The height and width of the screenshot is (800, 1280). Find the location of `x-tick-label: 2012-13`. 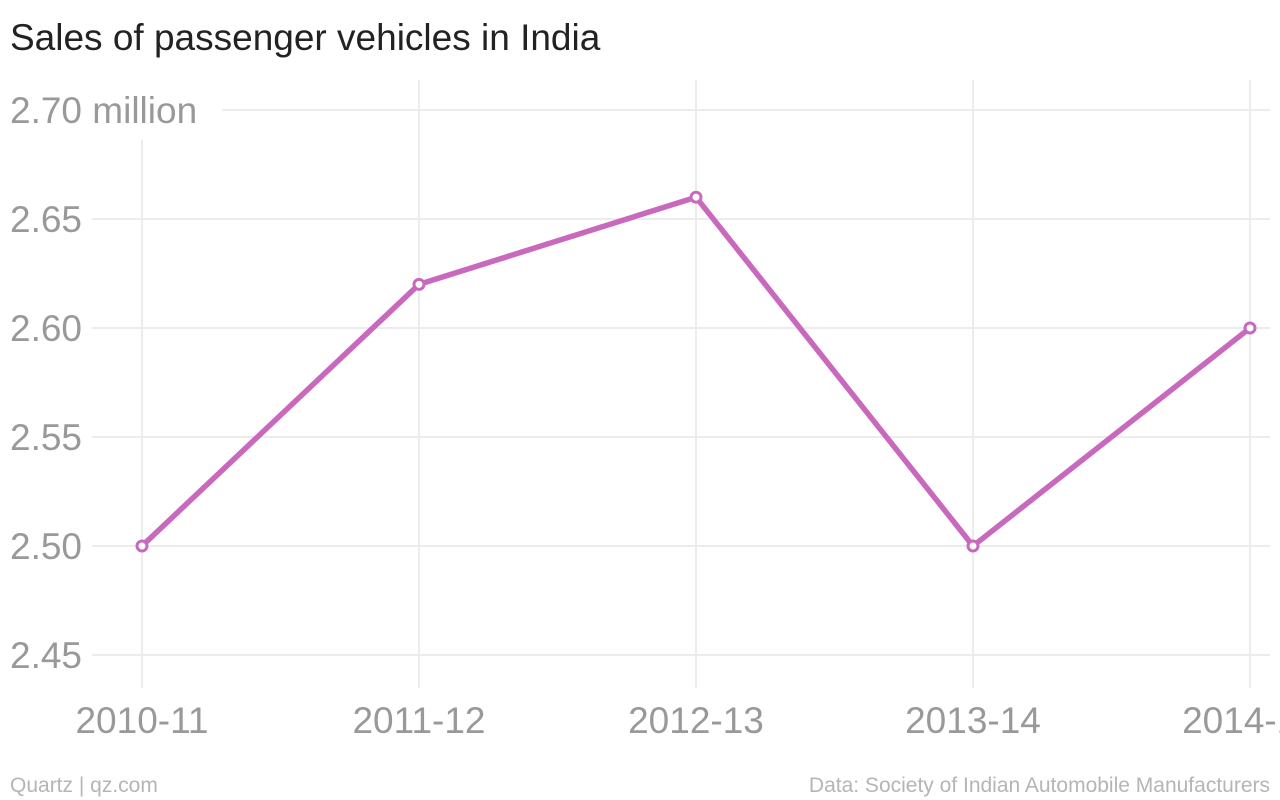

x-tick-label: 2012-13 is located at coordinates (696, 720).